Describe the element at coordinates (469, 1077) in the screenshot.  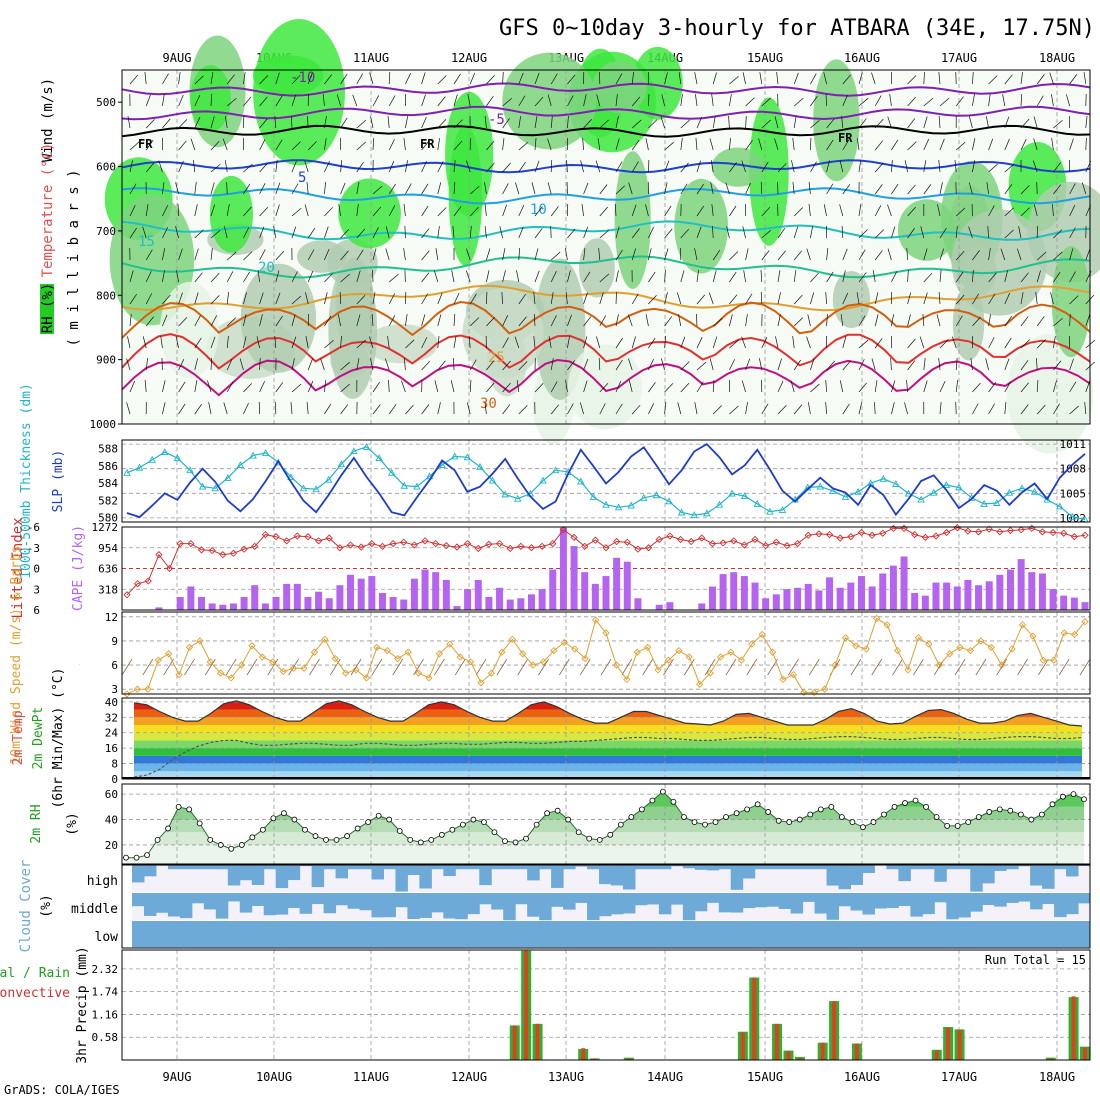
I see `date-tick-bottom-3: 12AUG` at that location.